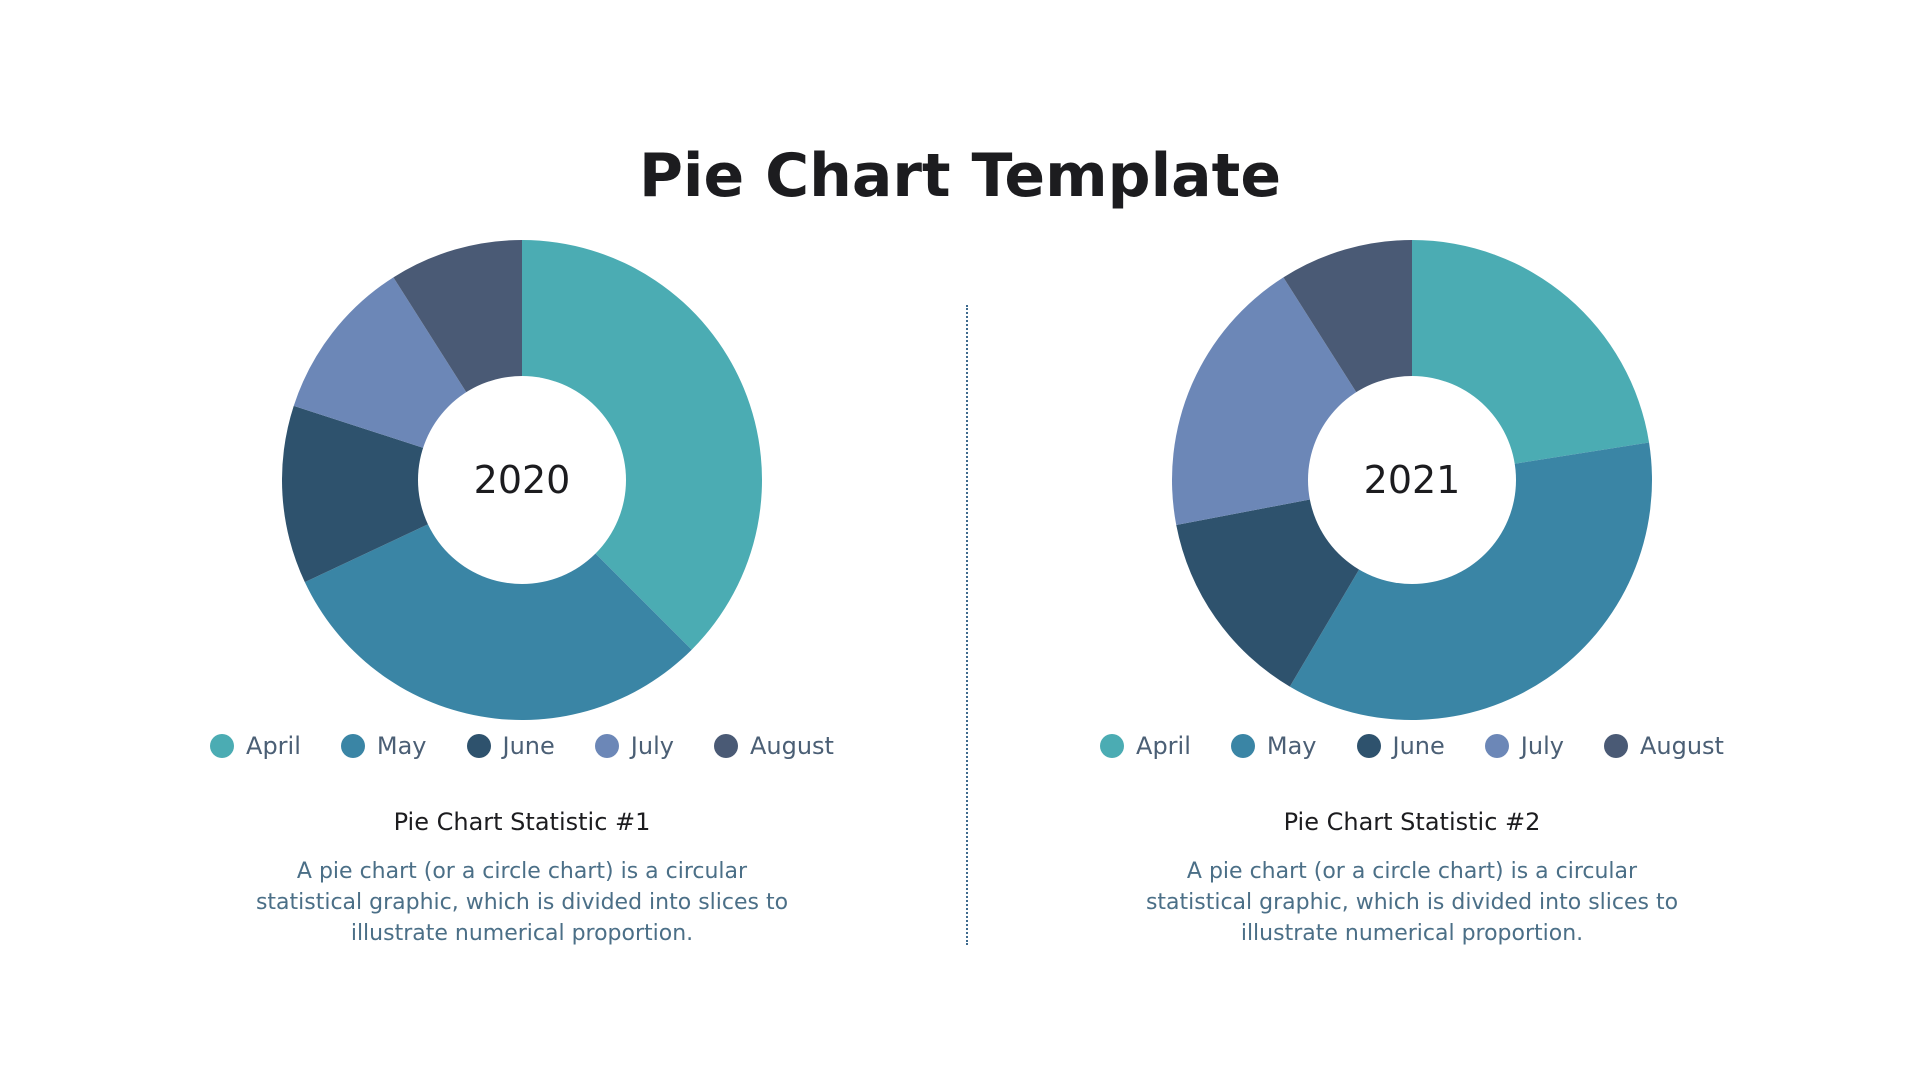 The width and height of the screenshot is (1920, 1080). What do you see at coordinates (402, 494) in the screenshot?
I see `pie-slice-june` at bounding box center [402, 494].